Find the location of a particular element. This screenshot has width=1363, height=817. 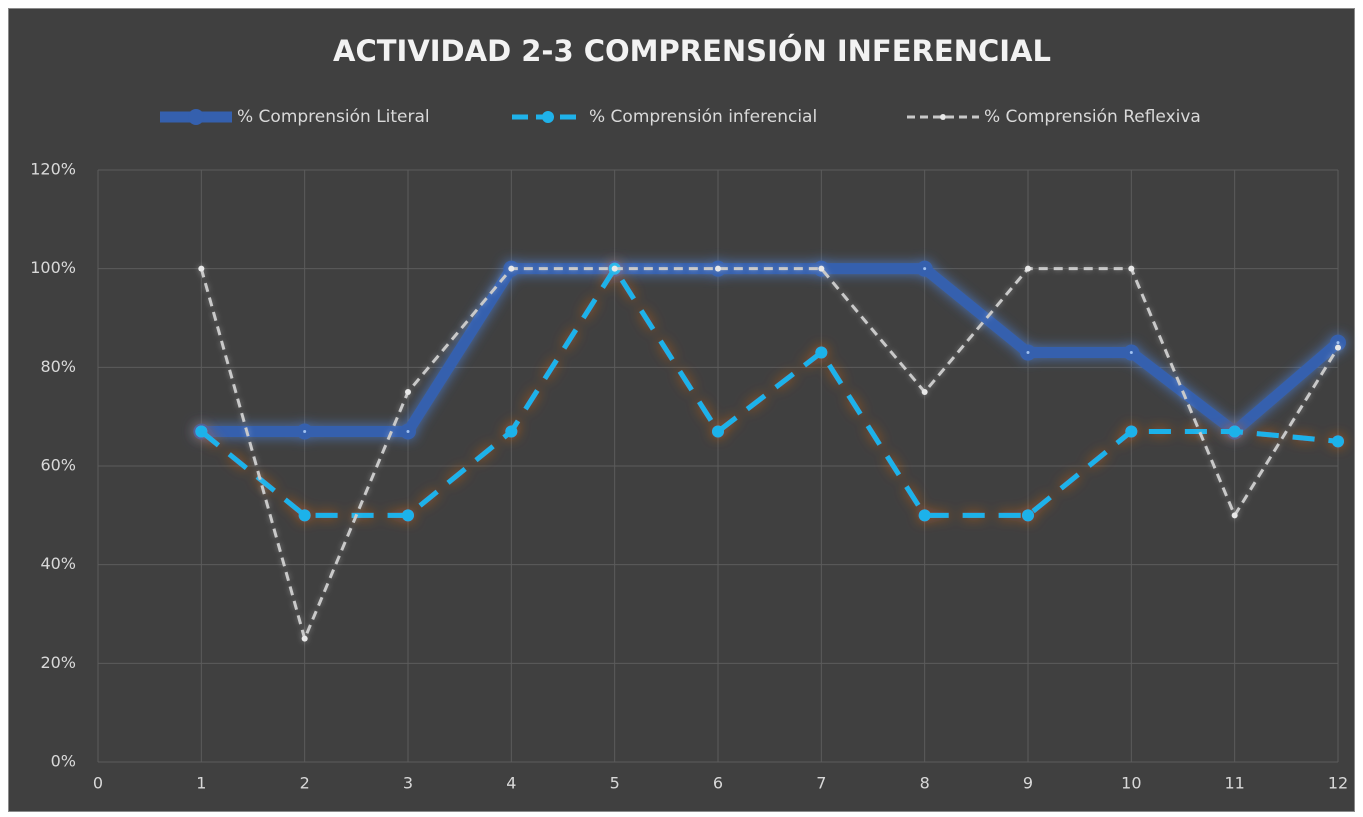

x-tick-label: 11 is located at coordinates (1234, 783).